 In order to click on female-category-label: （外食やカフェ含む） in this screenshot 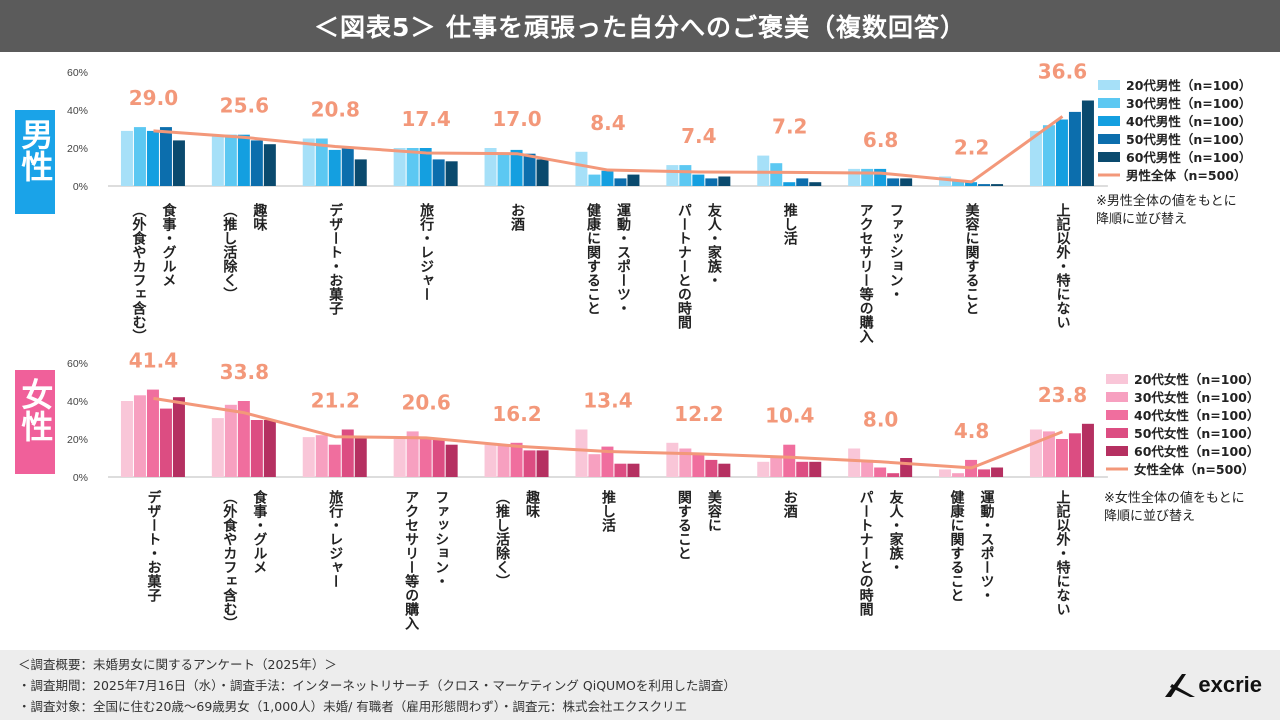, I will do `click(229, 560)`.